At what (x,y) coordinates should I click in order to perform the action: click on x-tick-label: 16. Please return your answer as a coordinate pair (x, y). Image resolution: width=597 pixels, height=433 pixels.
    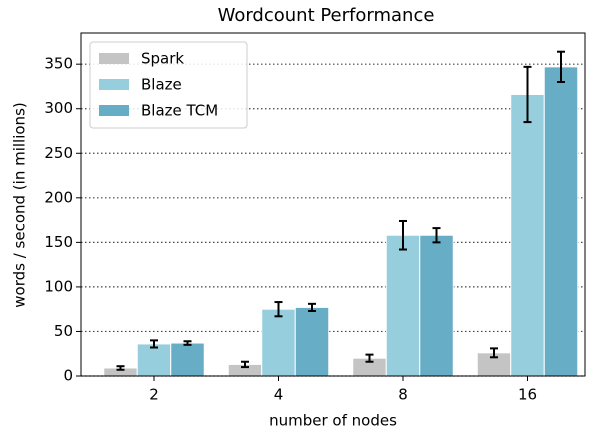
    Looking at the image, I should click on (527, 395).